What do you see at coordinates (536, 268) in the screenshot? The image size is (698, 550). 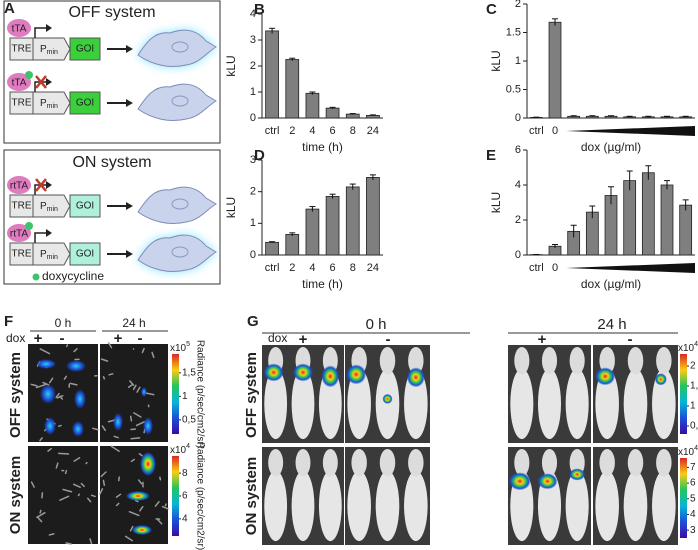 I see `x-tick-label: ctrl` at bounding box center [536, 268].